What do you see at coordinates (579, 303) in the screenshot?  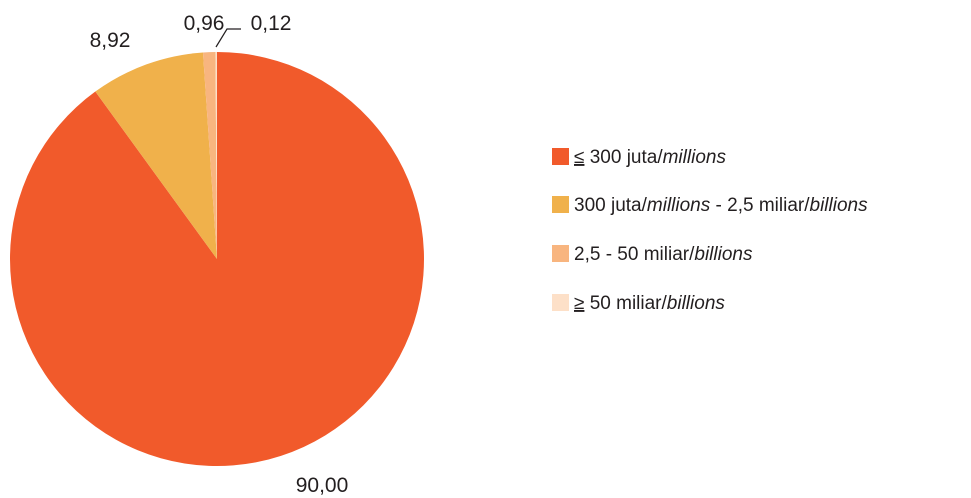 I see `legend-label-3-prefix: ≥` at bounding box center [579, 303].